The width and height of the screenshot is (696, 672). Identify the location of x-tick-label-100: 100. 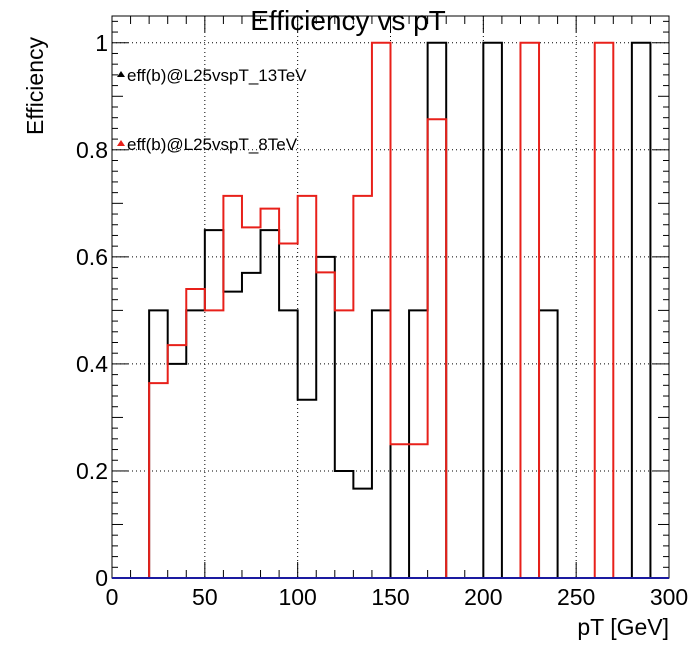
(297, 597).